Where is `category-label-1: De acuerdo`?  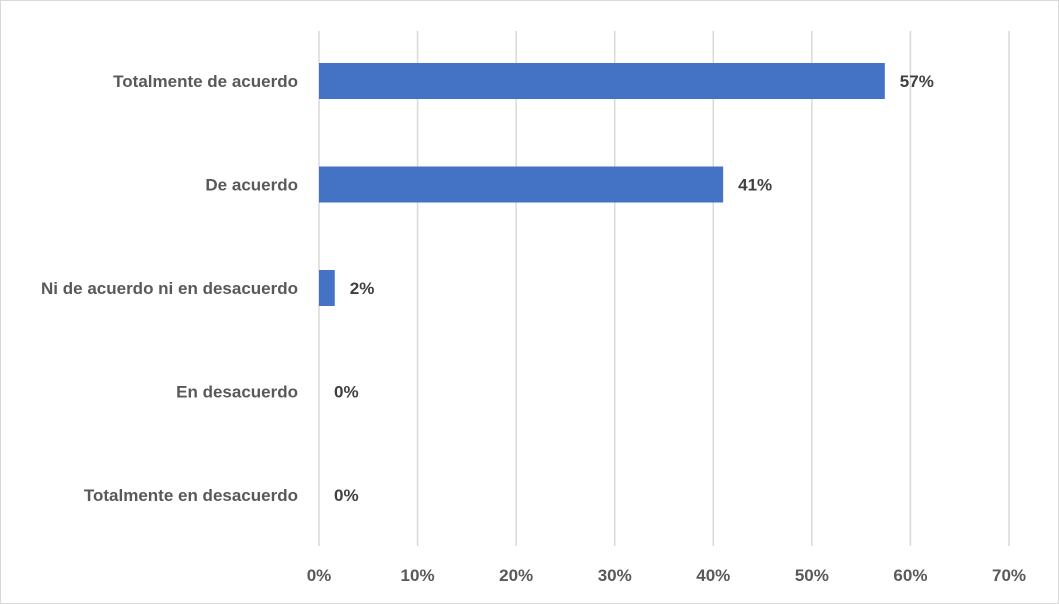
category-label-1: De acuerdo is located at coordinates (251, 185).